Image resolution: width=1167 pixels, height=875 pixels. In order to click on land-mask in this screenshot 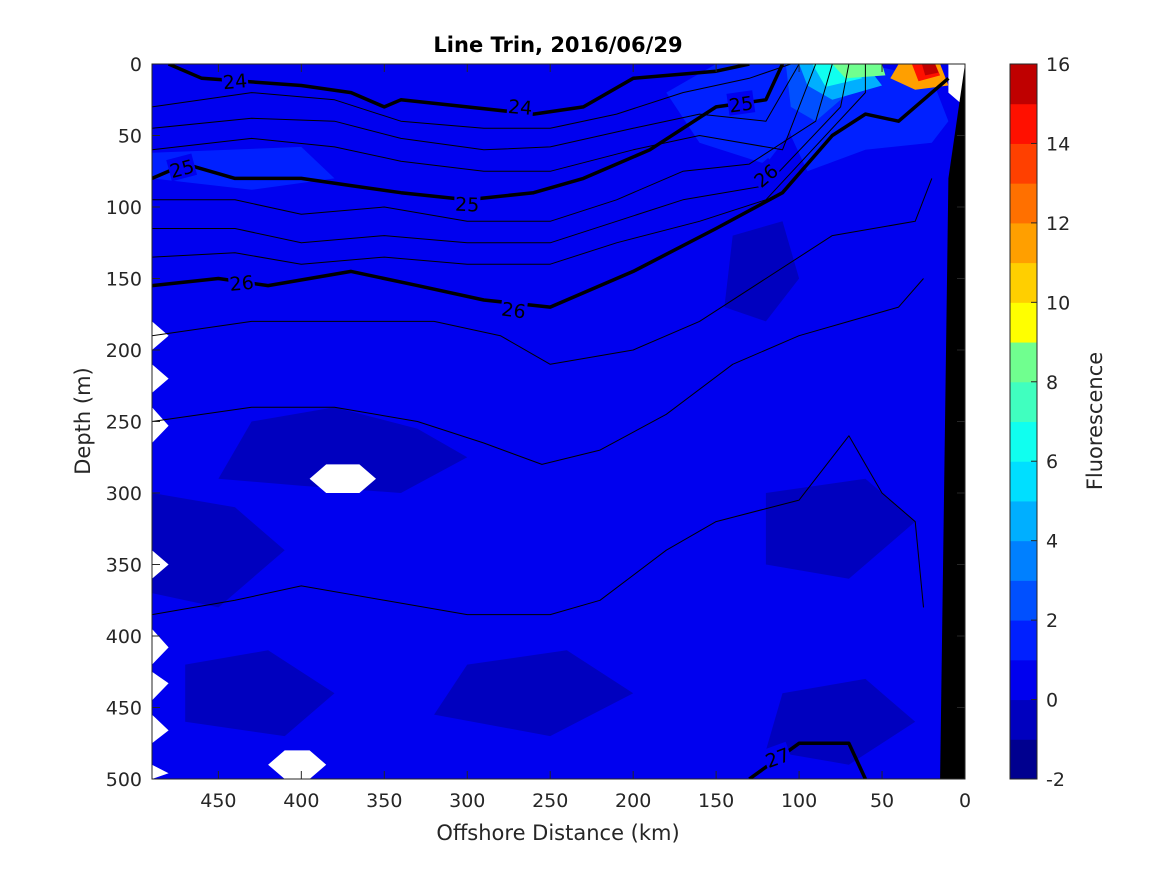, I will do `click(952, 421)`.